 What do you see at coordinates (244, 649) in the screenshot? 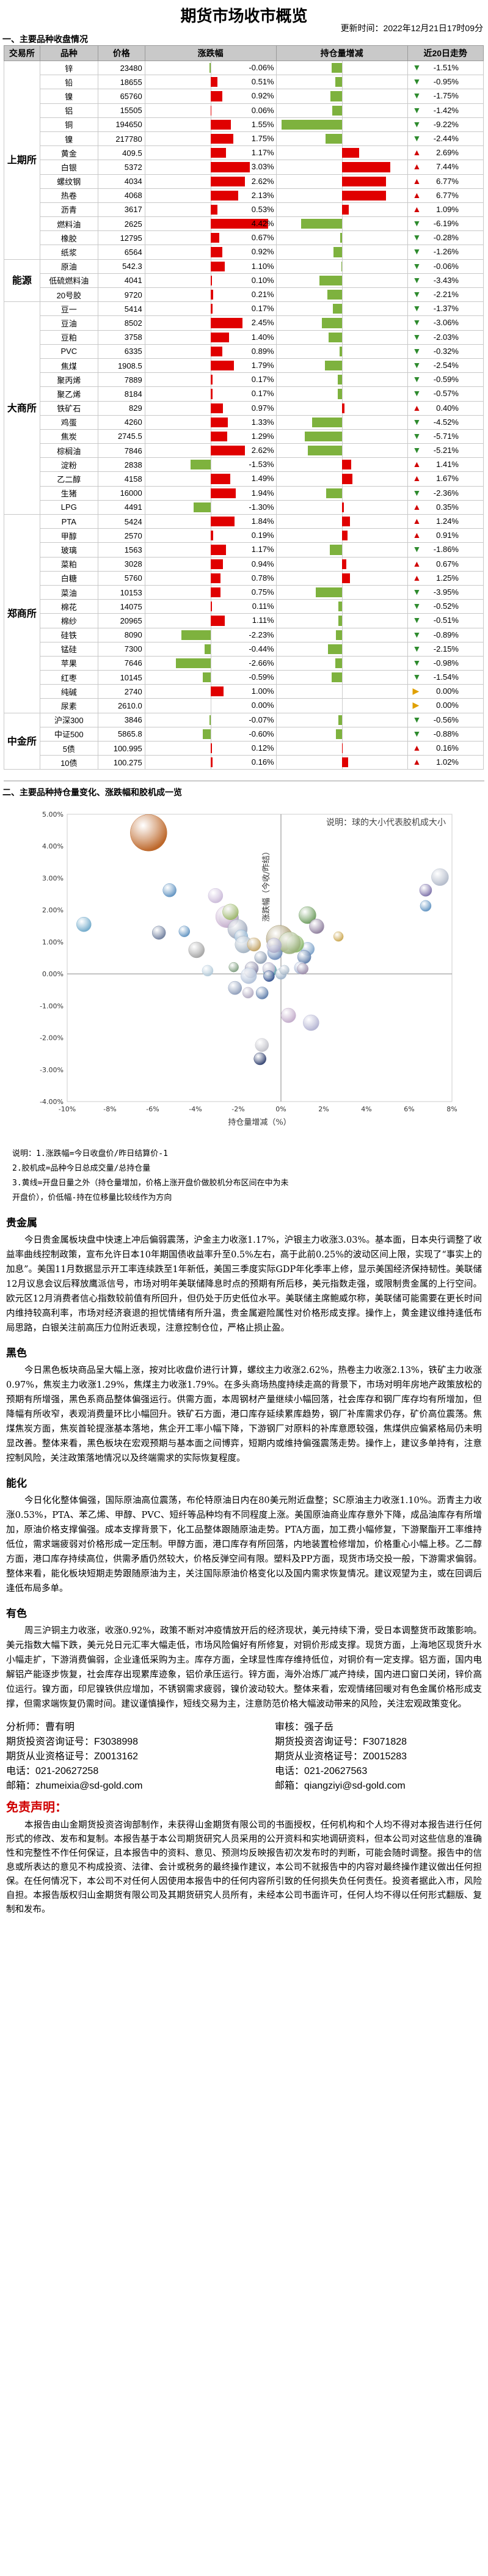
I see `table-row: 锰硅 7300 -0.44% ▼ -2.15%` at bounding box center [244, 649].